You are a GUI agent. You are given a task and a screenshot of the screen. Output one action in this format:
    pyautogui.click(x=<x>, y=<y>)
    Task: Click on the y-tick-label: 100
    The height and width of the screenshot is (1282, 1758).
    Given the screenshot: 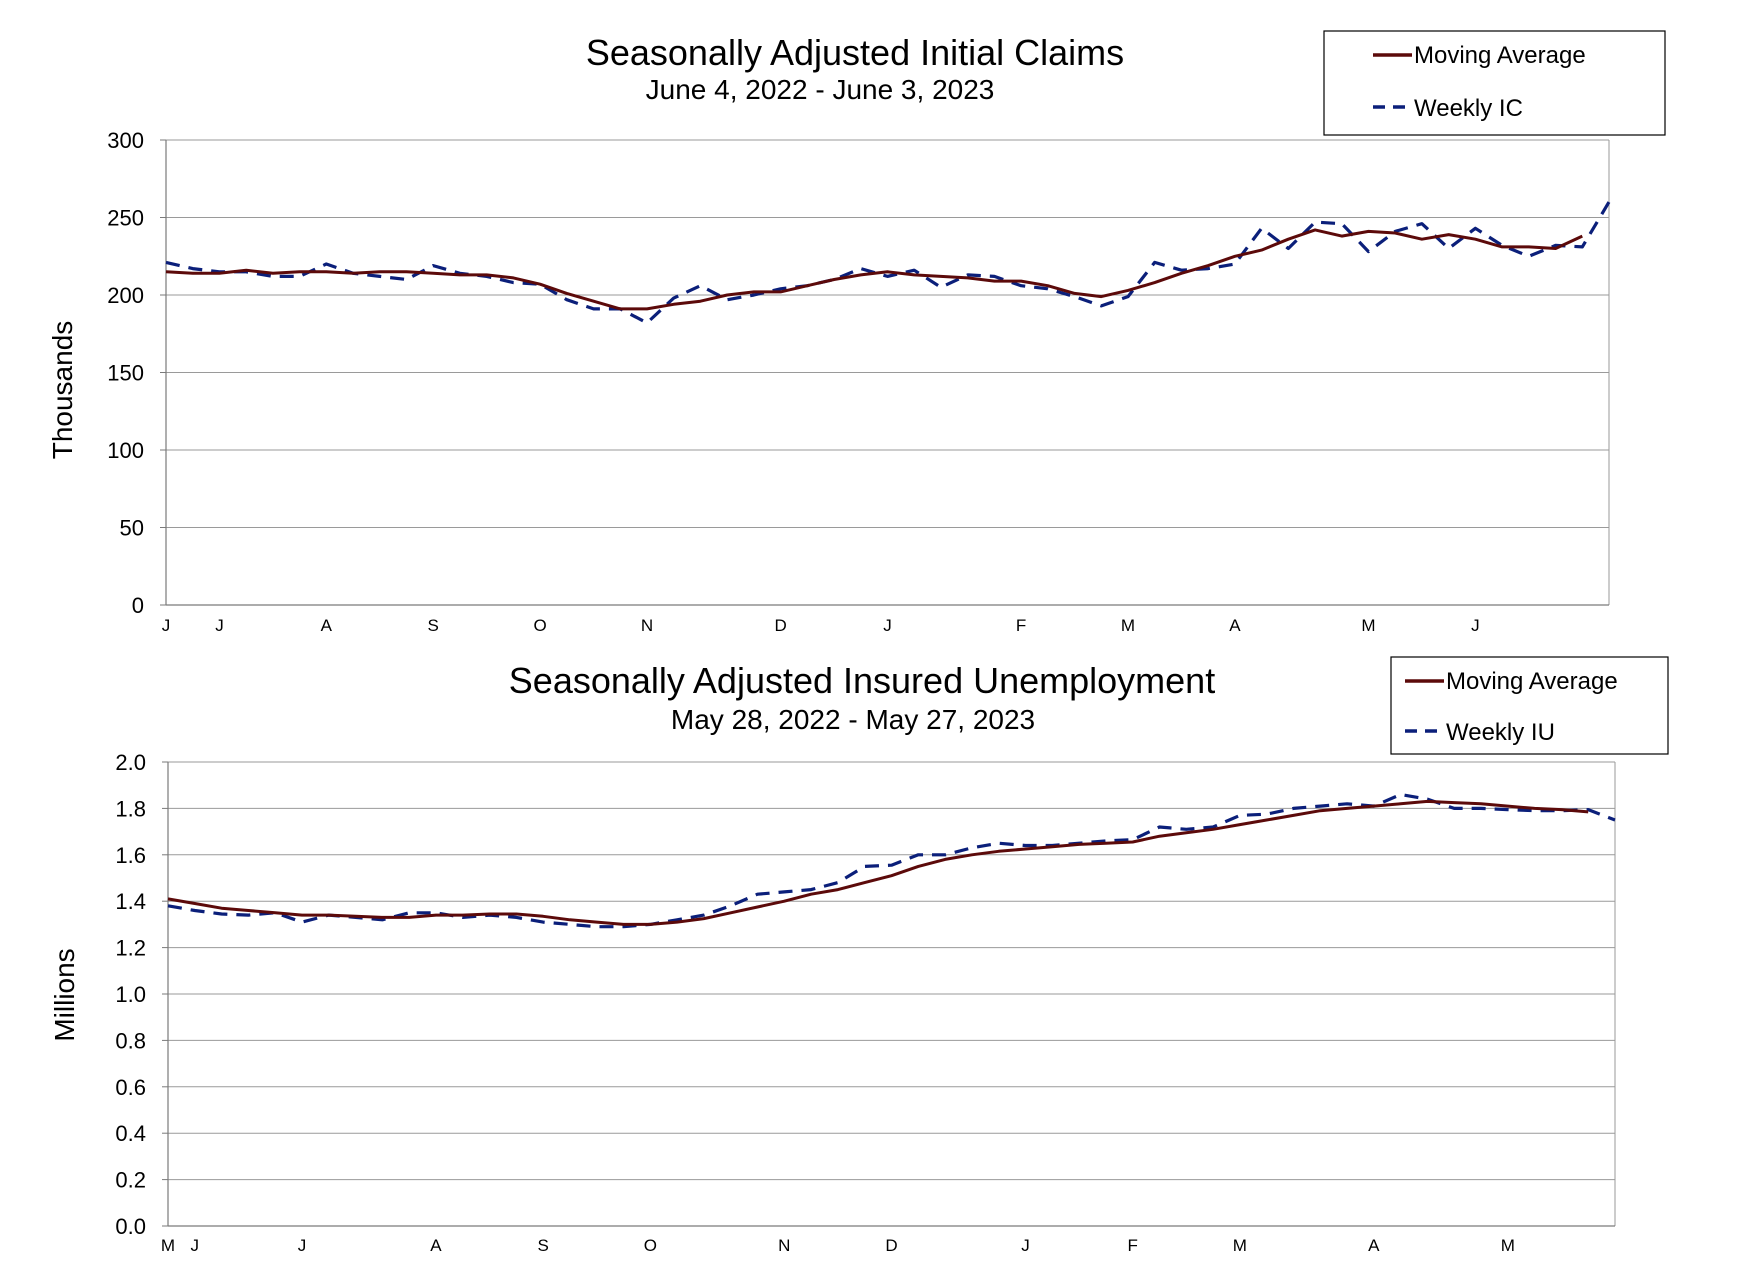 What is the action you would take?
    pyautogui.click(x=125, y=450)
    